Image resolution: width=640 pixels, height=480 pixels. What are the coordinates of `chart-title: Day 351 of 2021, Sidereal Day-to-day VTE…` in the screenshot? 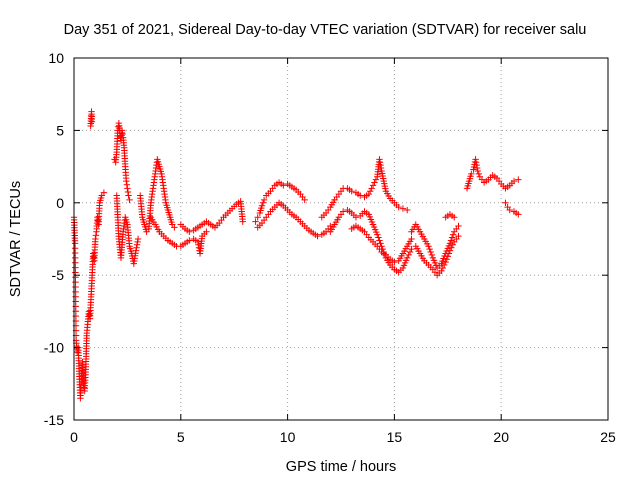 It's located at (325, 30).